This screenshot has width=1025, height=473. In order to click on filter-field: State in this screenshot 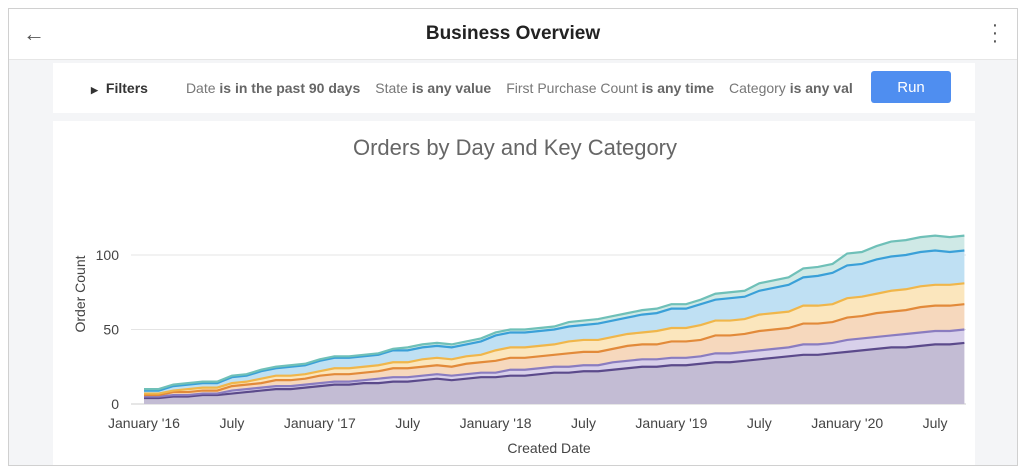, I will do `click(391, 88)`.